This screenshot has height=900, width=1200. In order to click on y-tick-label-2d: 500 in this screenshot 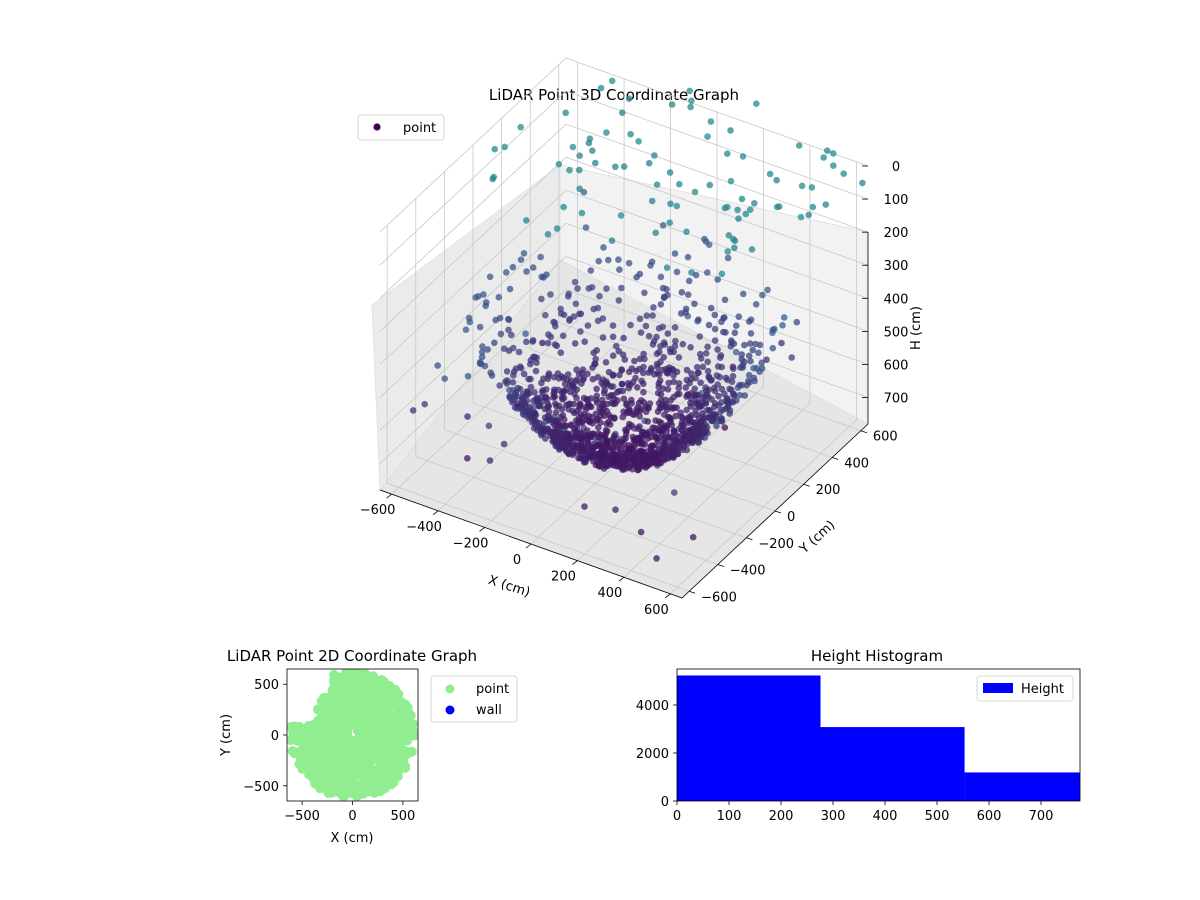, I will do `click(266, 685)`.